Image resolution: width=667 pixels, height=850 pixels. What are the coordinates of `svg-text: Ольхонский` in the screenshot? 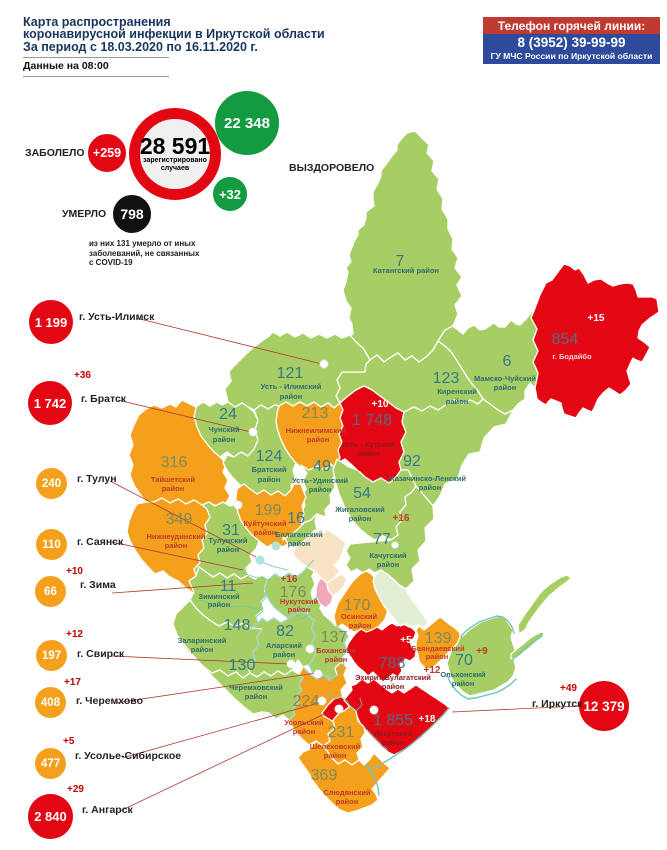 It's located at (463, 674).